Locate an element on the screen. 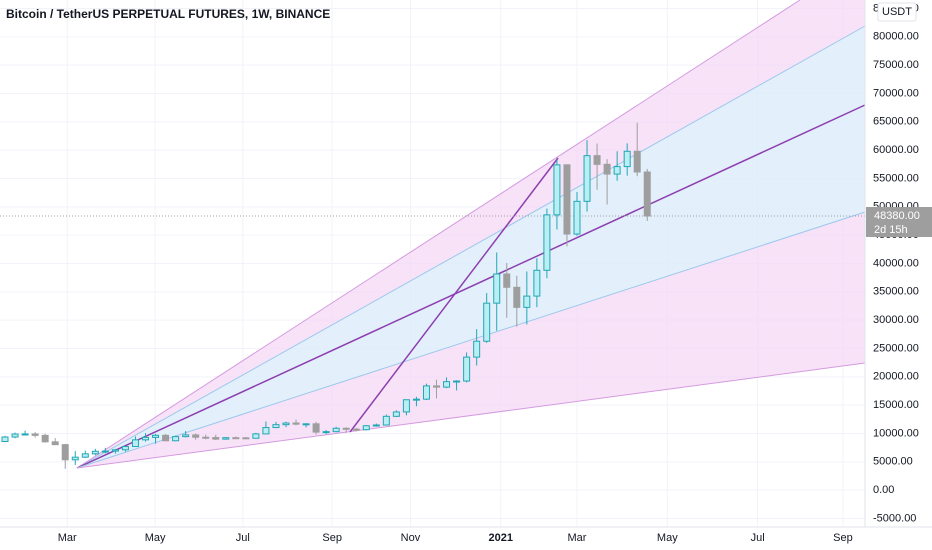  y-tick-label: 15000.00 is located at coordinates (896, 405).